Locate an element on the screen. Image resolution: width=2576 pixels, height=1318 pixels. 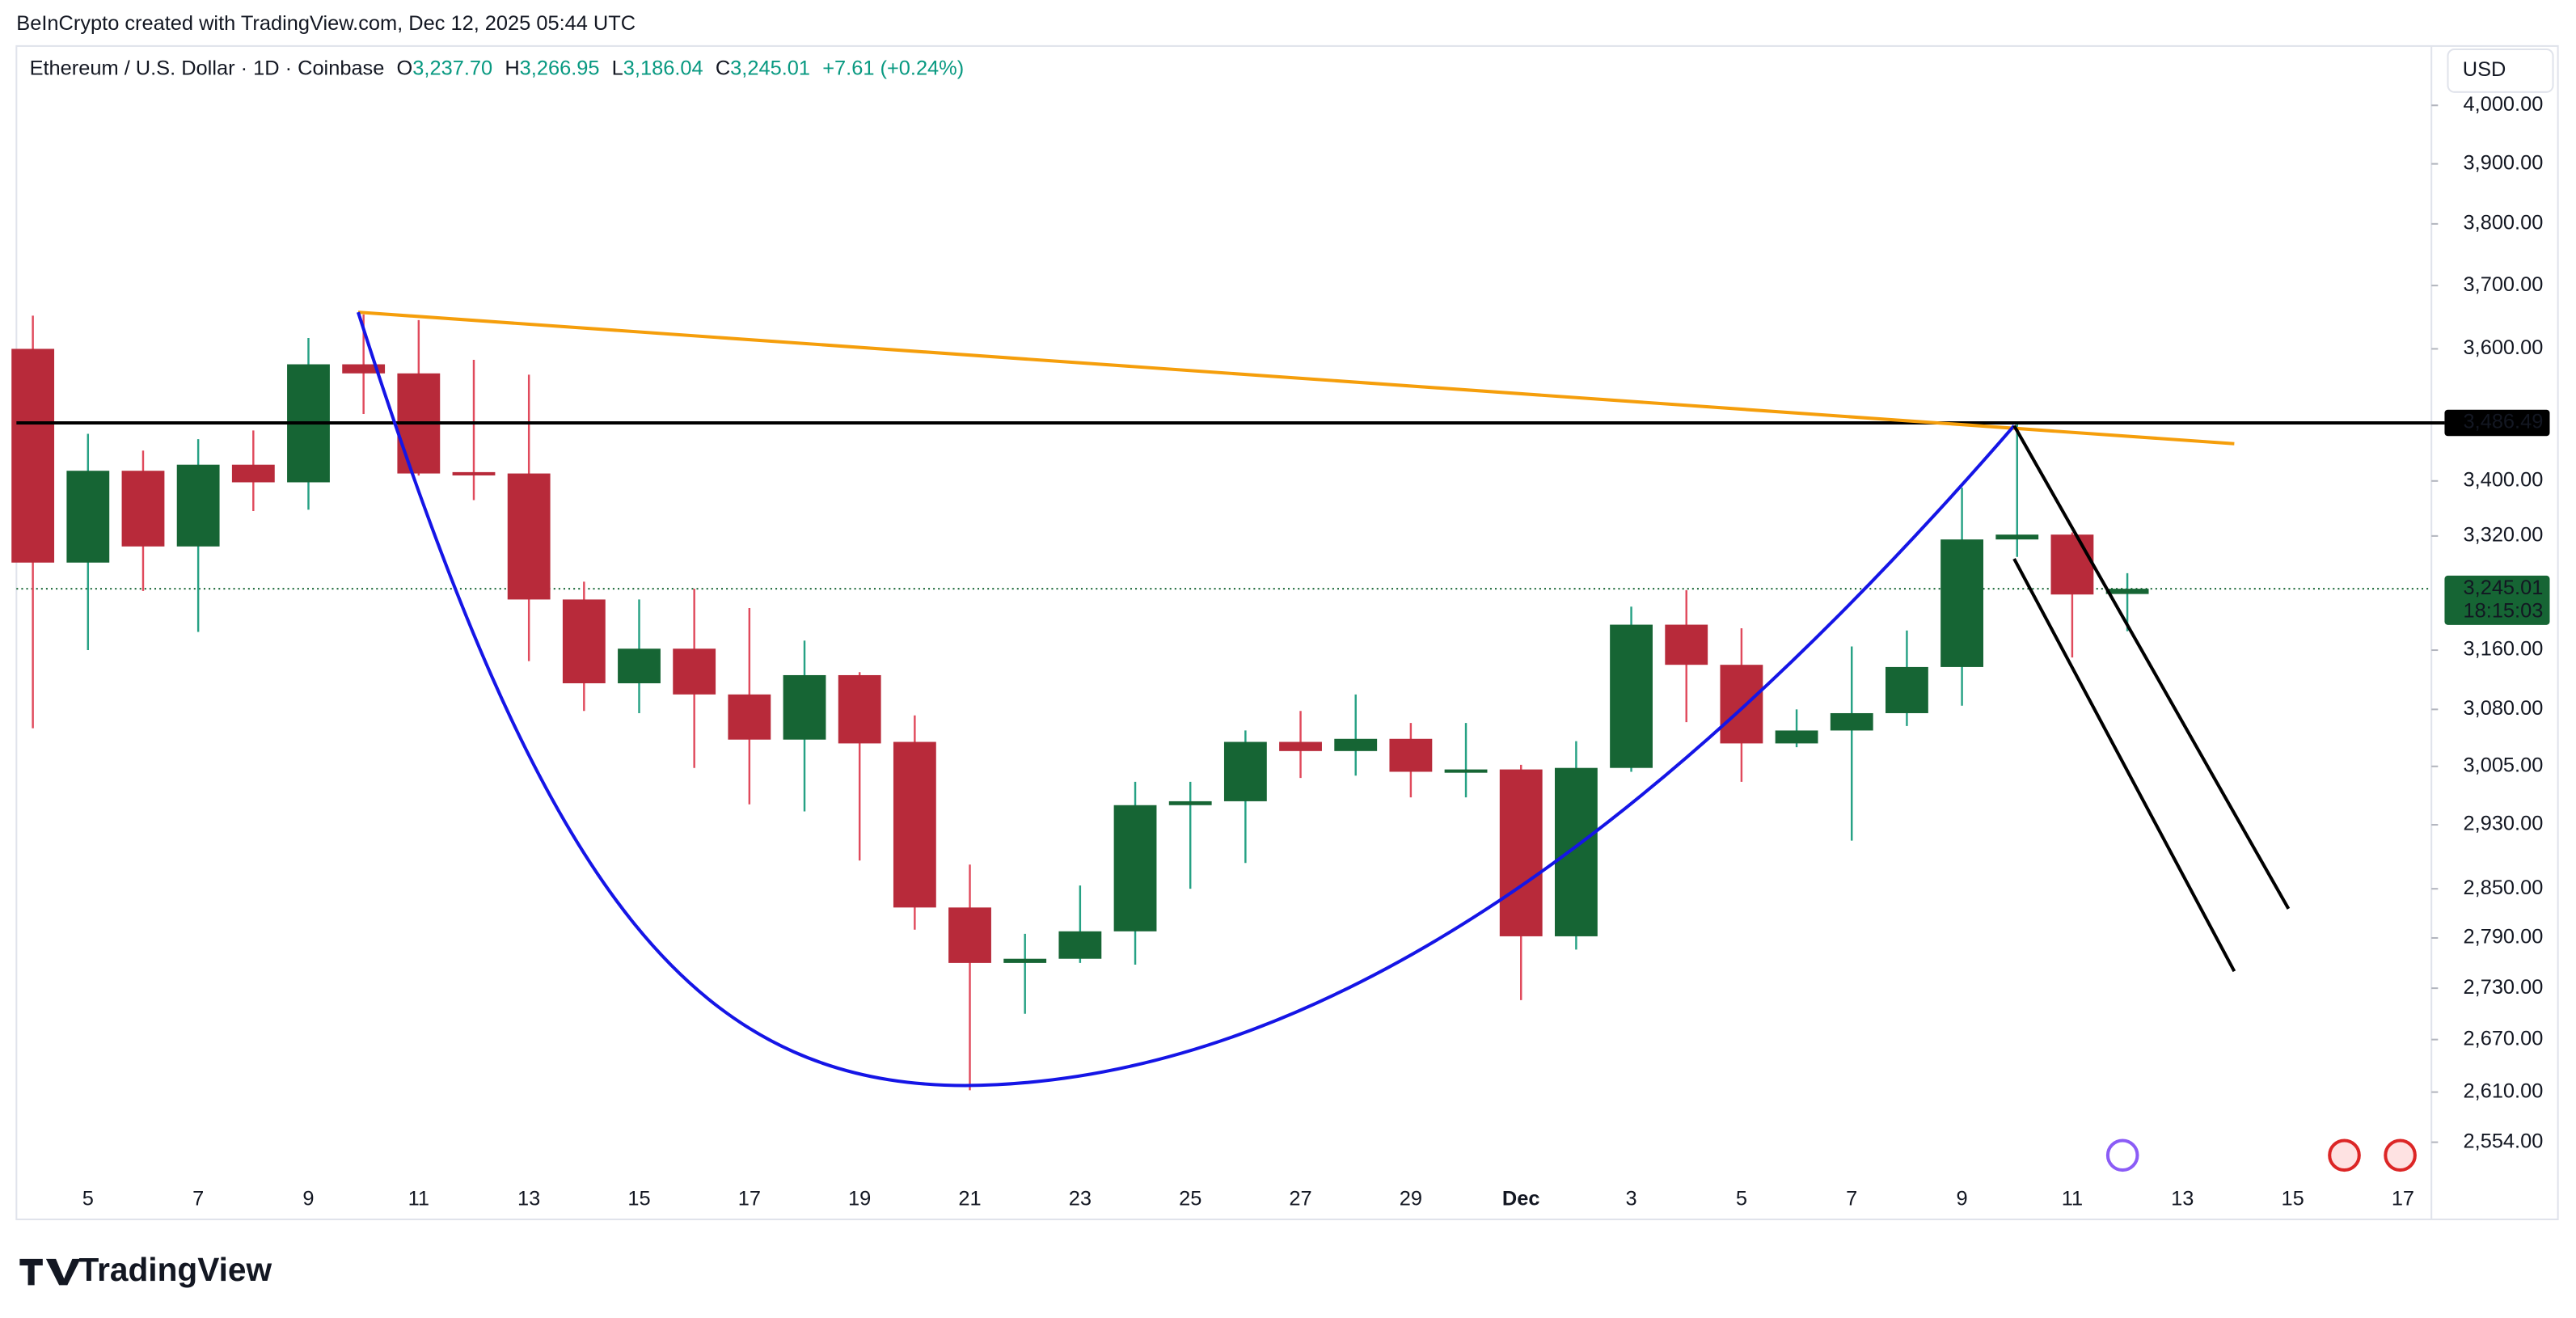
y-tick-label: 3,400.00 is located at coordinates (2504, 480).